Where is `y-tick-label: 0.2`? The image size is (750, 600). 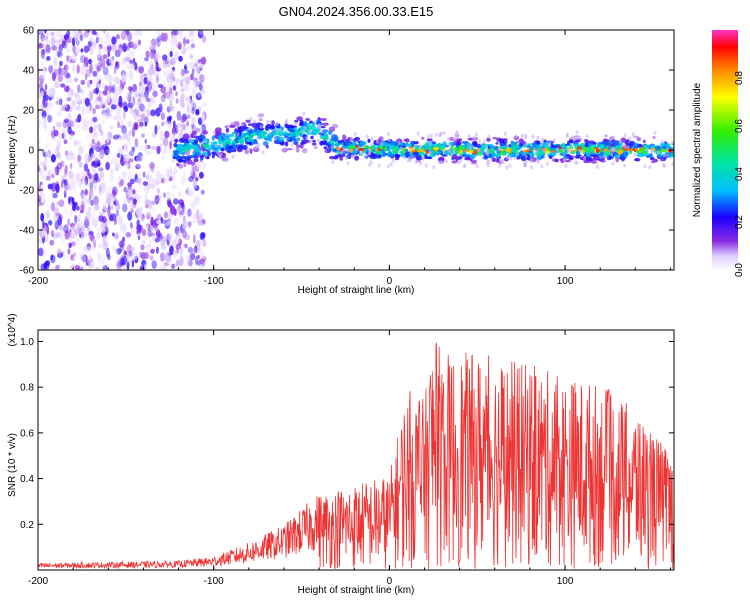
y-tick-label: 0.2 is located at coordinates (27, 525).